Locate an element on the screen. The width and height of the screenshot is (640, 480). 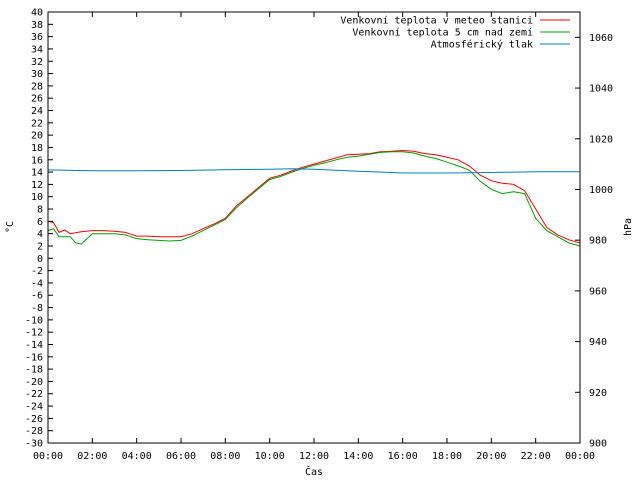
y-tick-label: 18 is located at coordinates (37, 148).